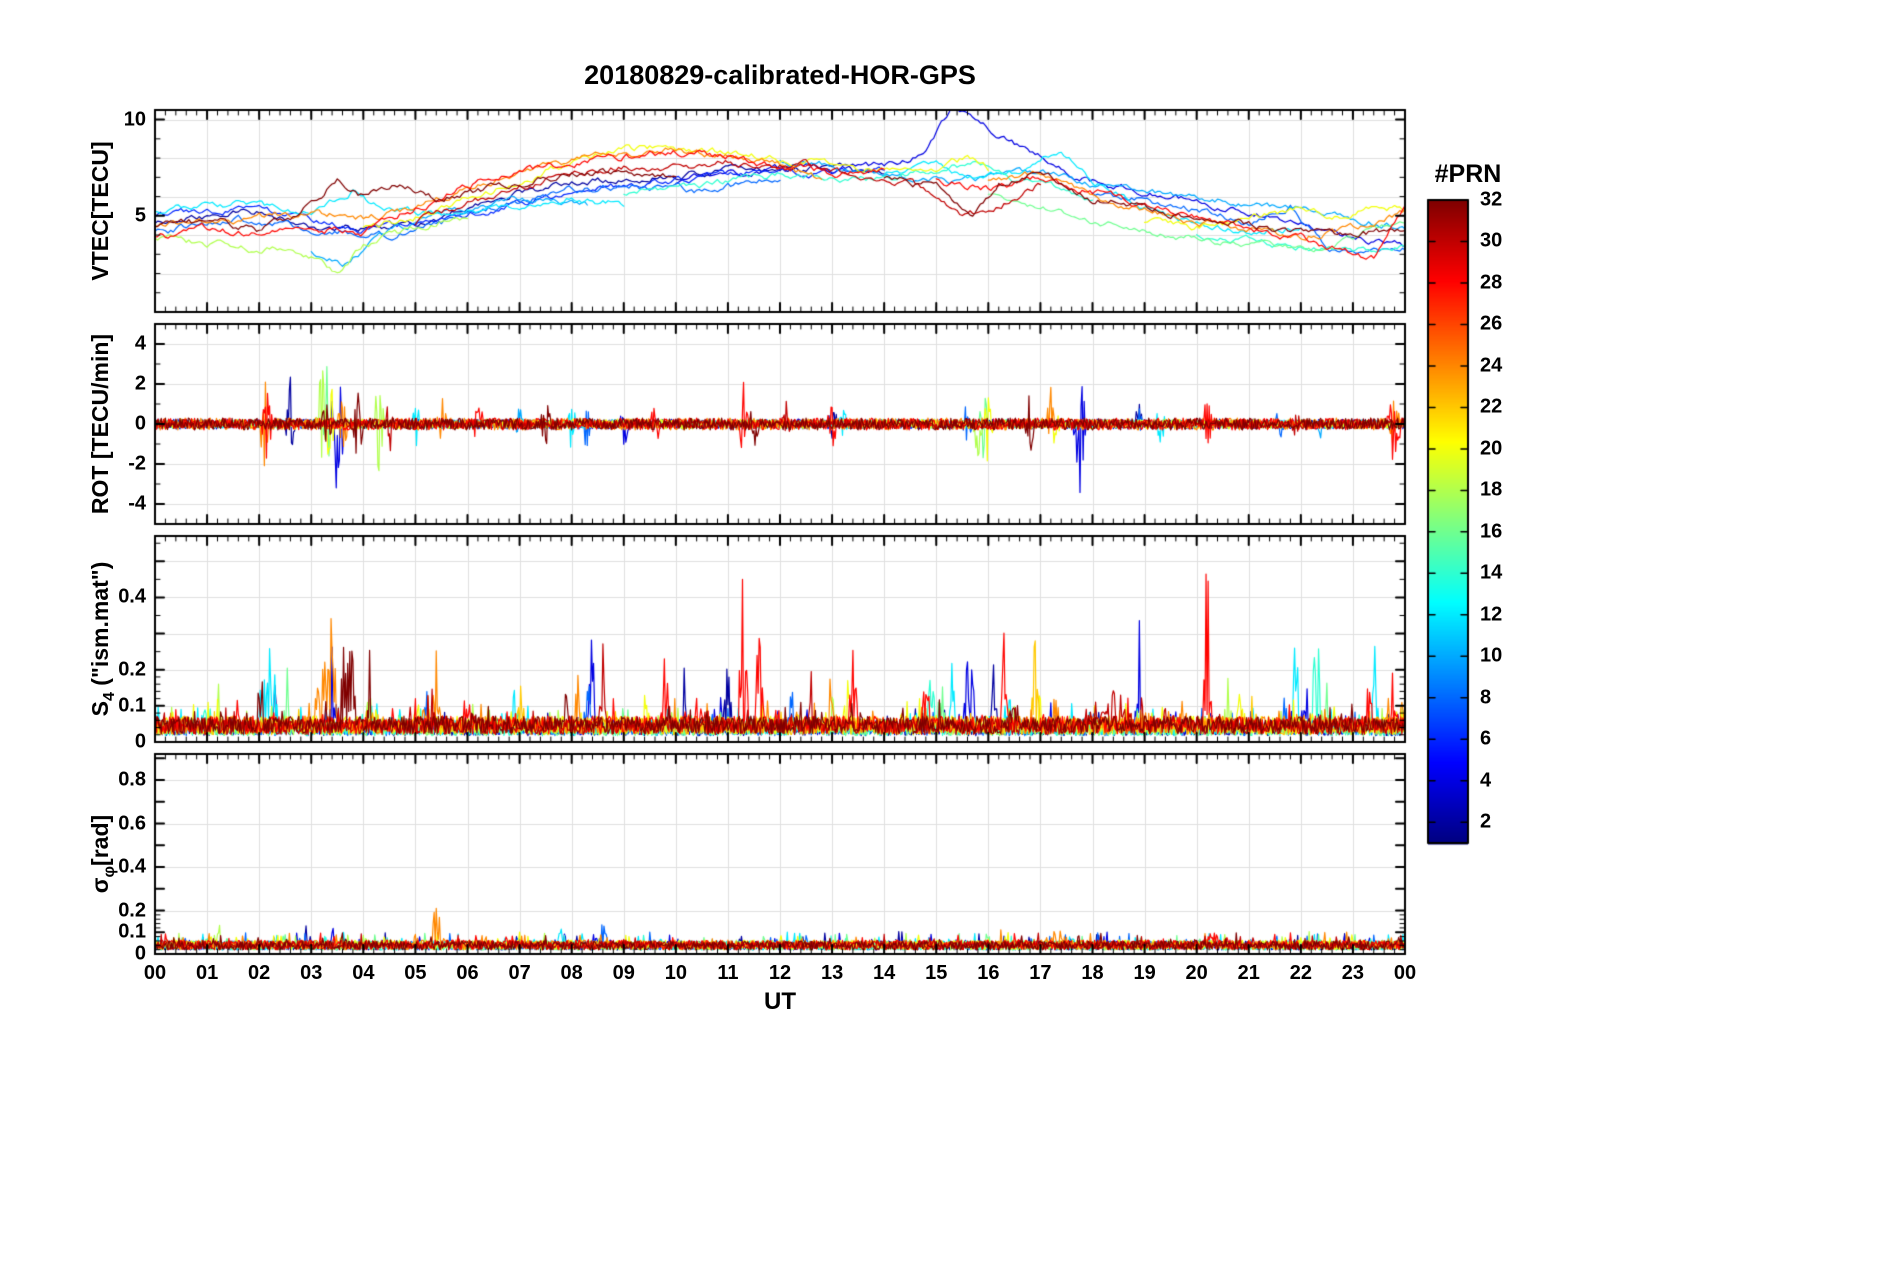  I want to click on y-tick-label-s4: 0.1, so click(132, 705).